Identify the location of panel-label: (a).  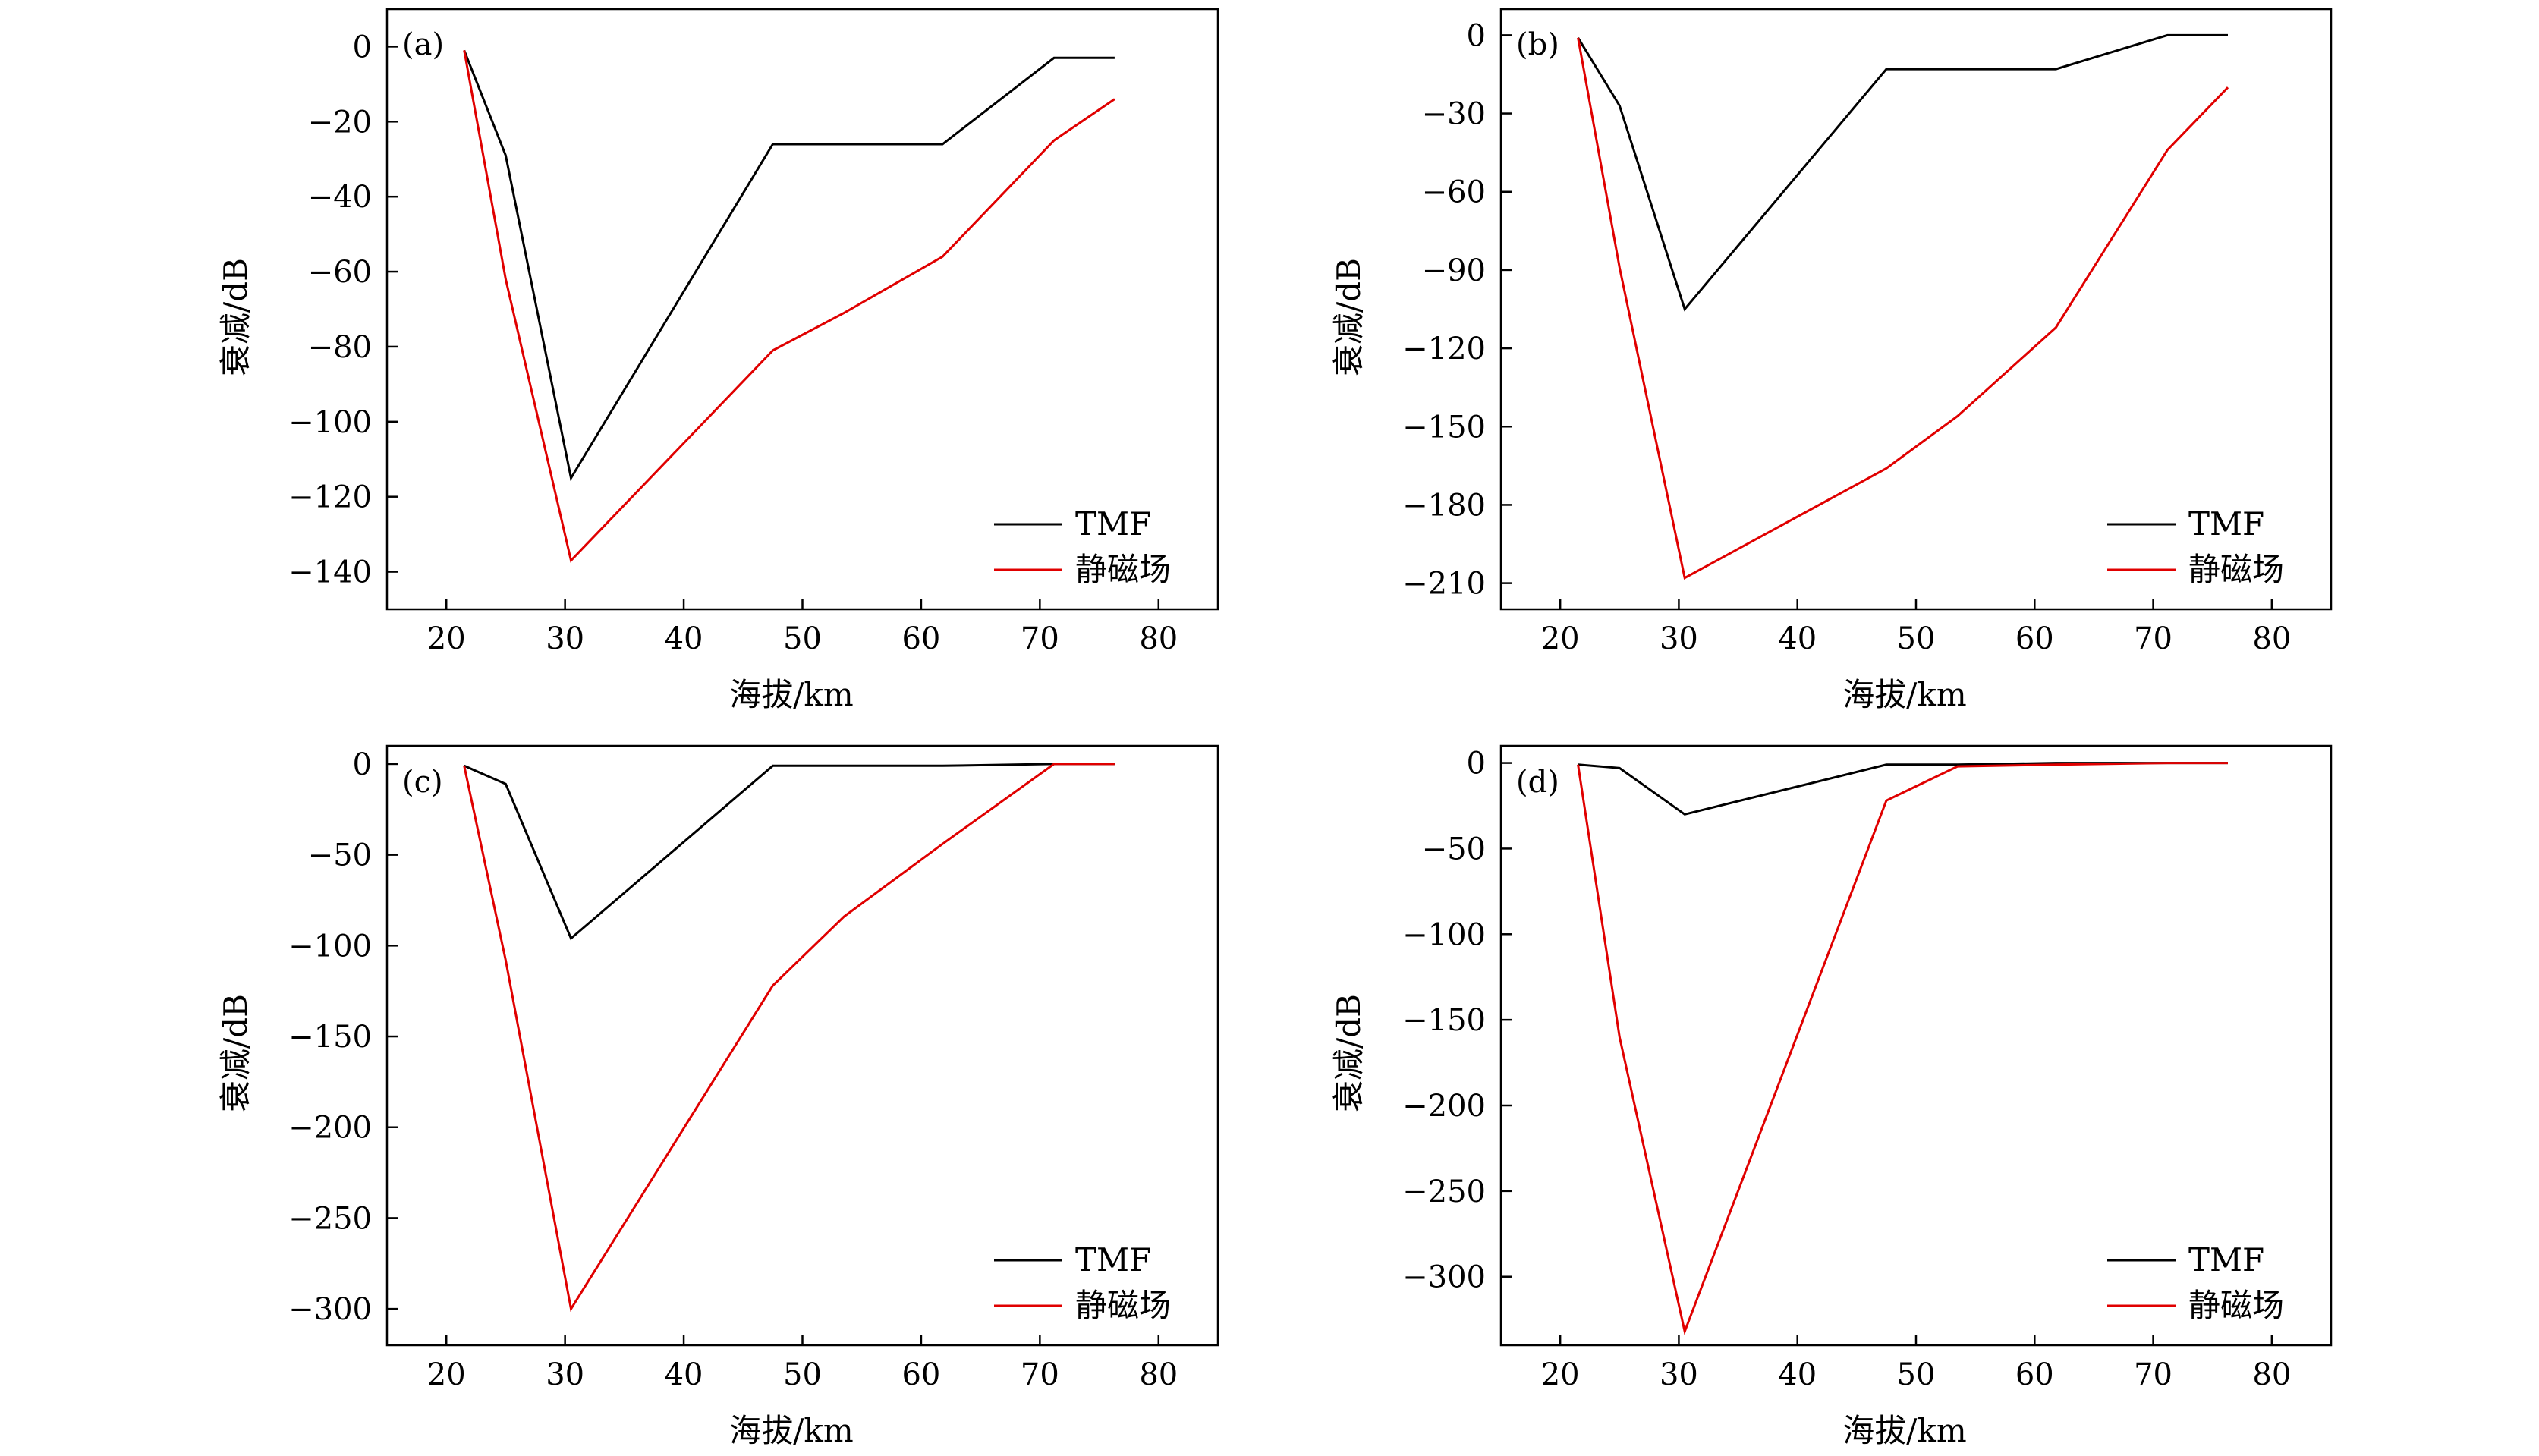
(423, 44).